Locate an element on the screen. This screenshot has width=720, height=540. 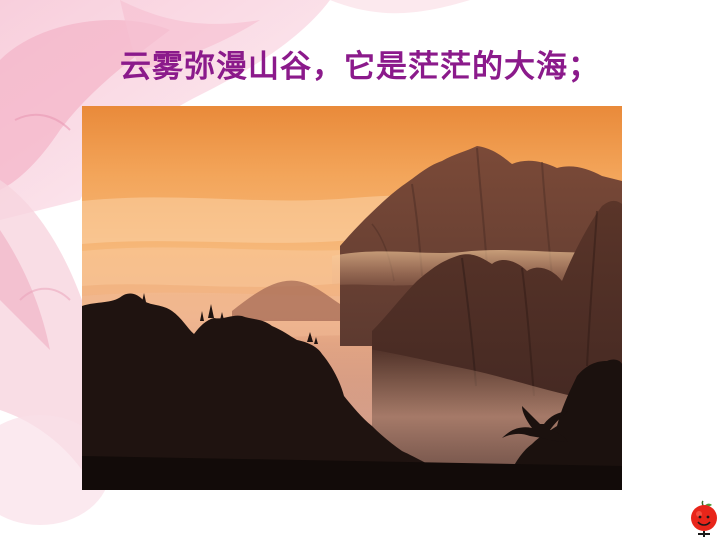
apple-face-icon is located at coordinates (704, 520).